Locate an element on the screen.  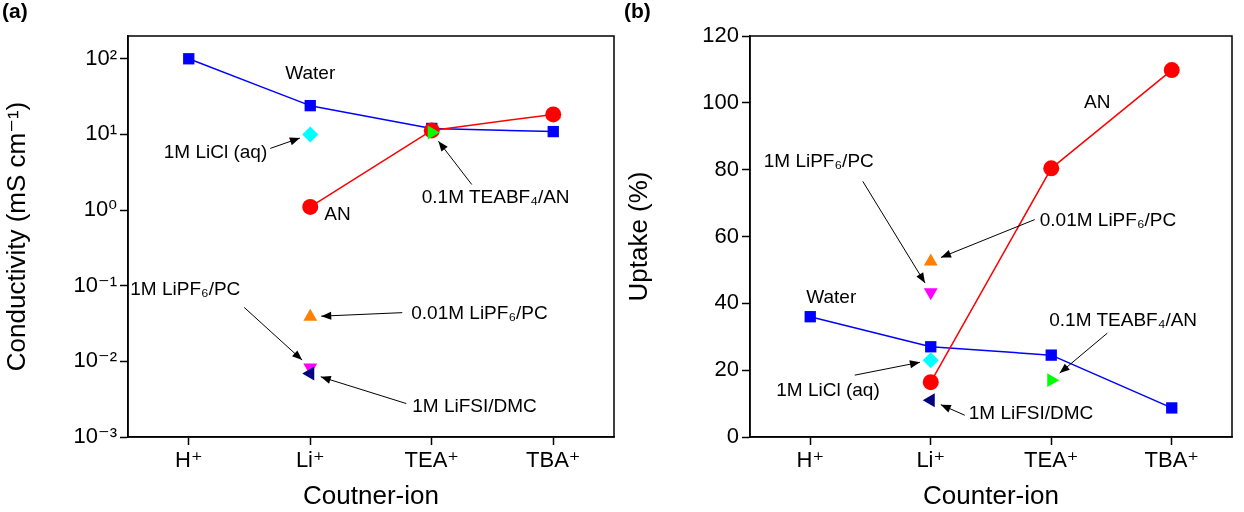
y-tick-label: 10² is located at coordinates (101, 57).